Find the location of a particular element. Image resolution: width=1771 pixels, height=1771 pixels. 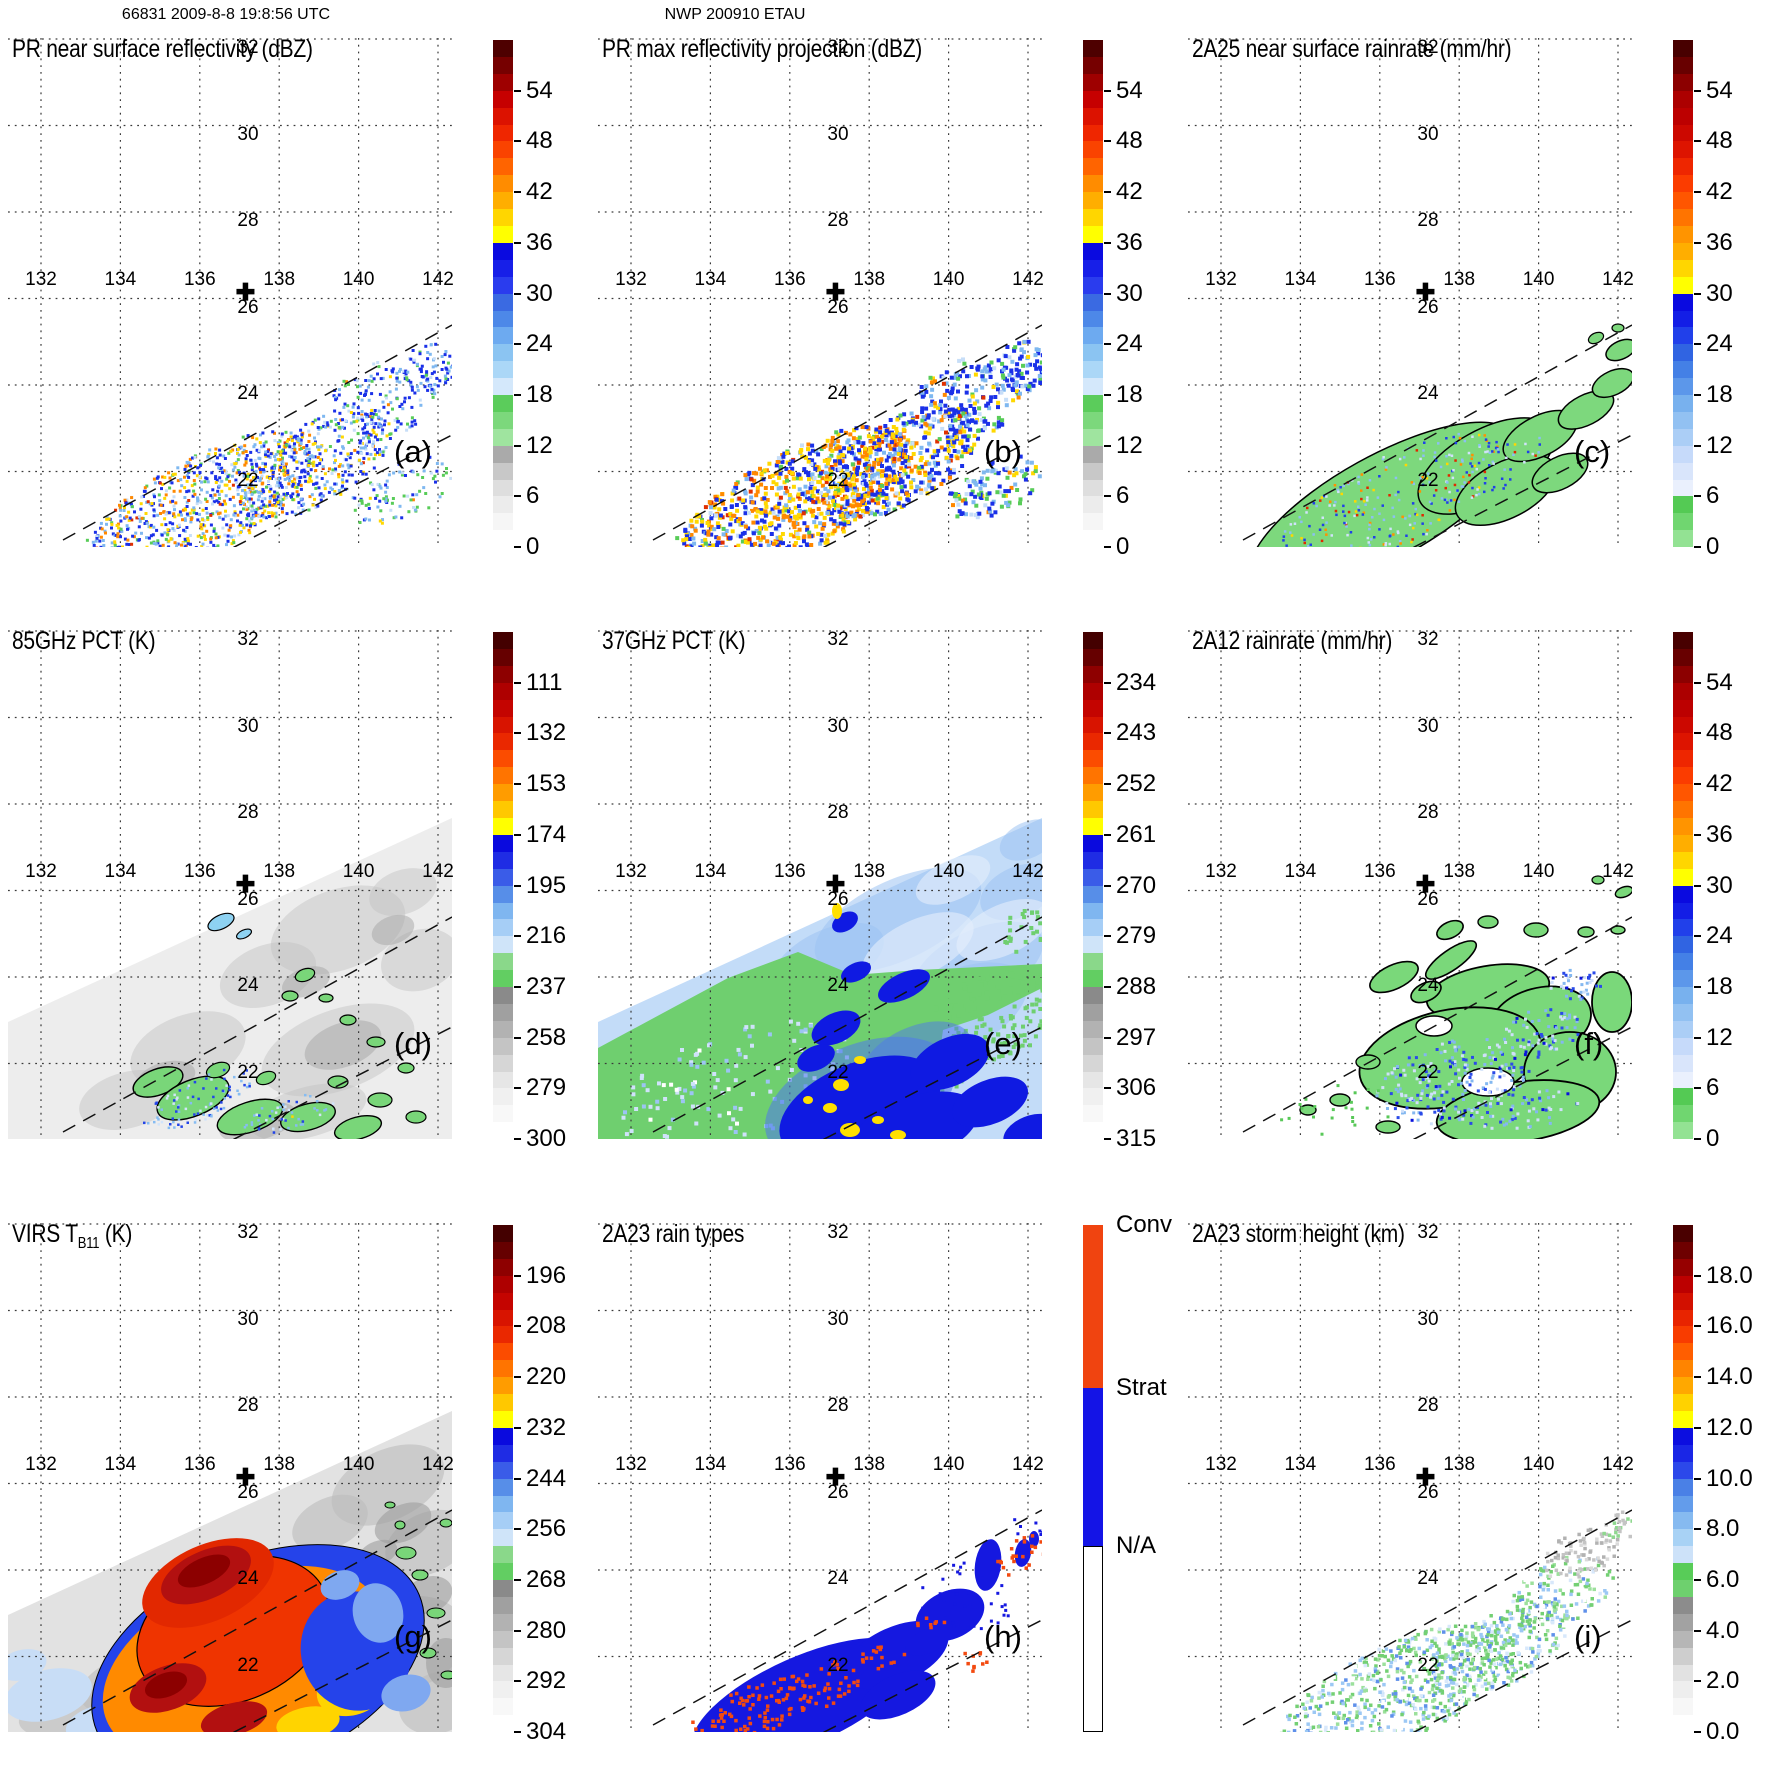

colorbar-category-label: Conv is located at coordinates (1144, 1224).